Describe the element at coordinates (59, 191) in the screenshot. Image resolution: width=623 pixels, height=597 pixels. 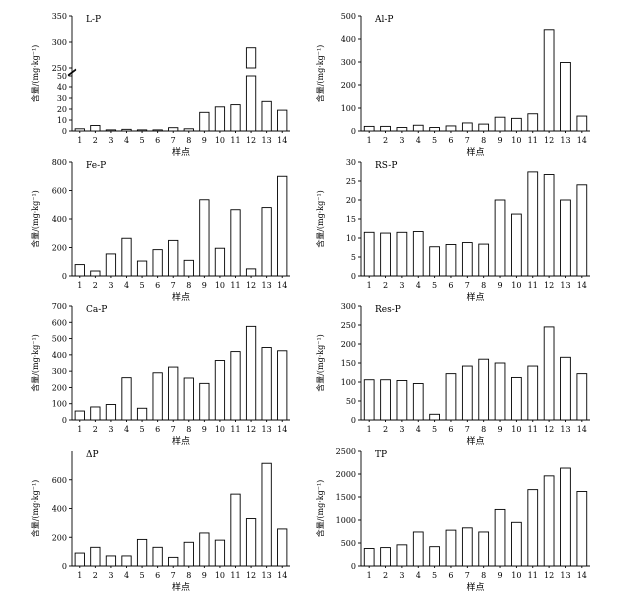
I see `y-tick-label: 600` at that location.